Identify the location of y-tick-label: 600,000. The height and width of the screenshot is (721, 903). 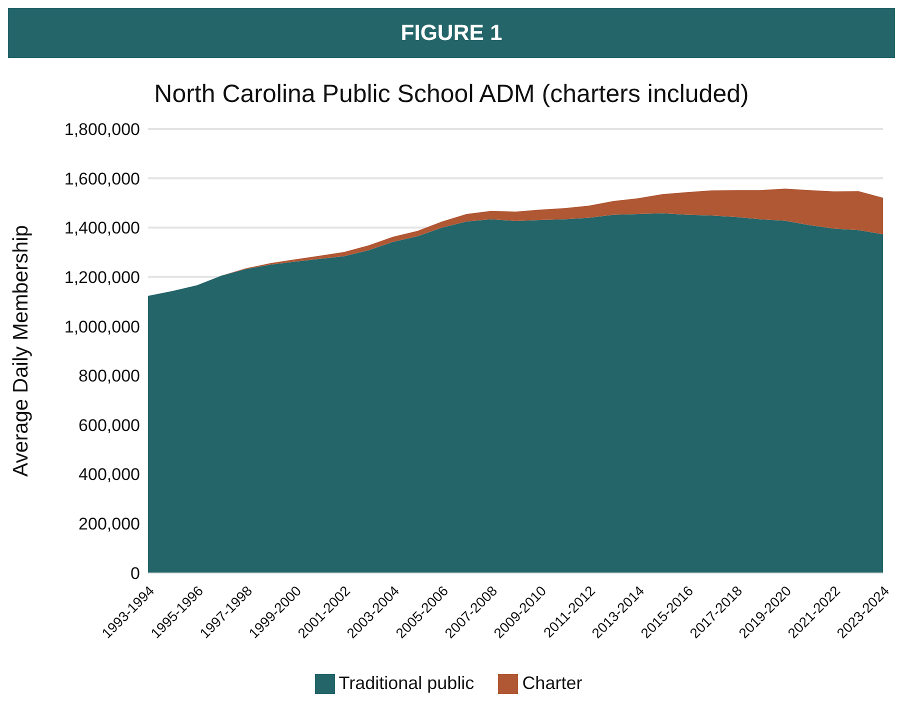
(109, 425).